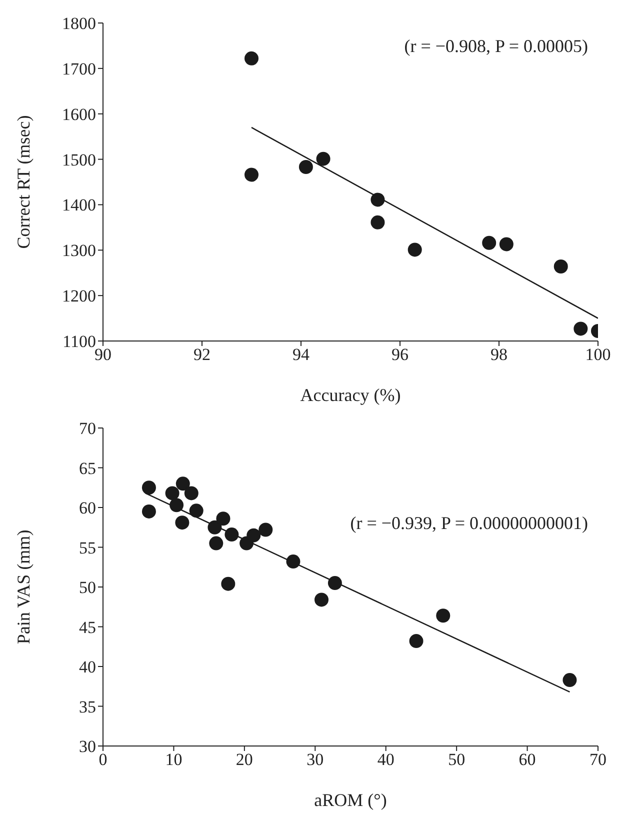 This screenshot has height=830, width=620. What do you see at coordinates (598, 760) in the screenshot?
I see `x-tick-label: 70` at bounding box center [598, 760].